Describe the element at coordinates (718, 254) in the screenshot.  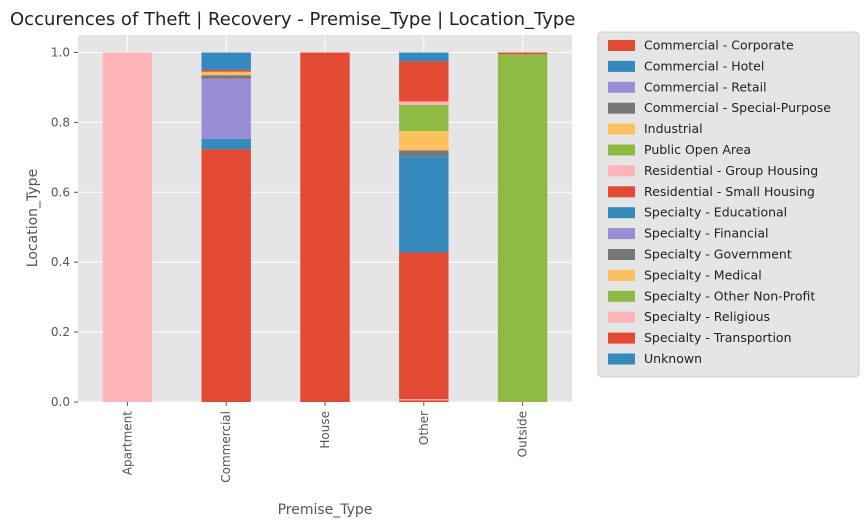
I see `legend-label: Specialty - Government` at that location.